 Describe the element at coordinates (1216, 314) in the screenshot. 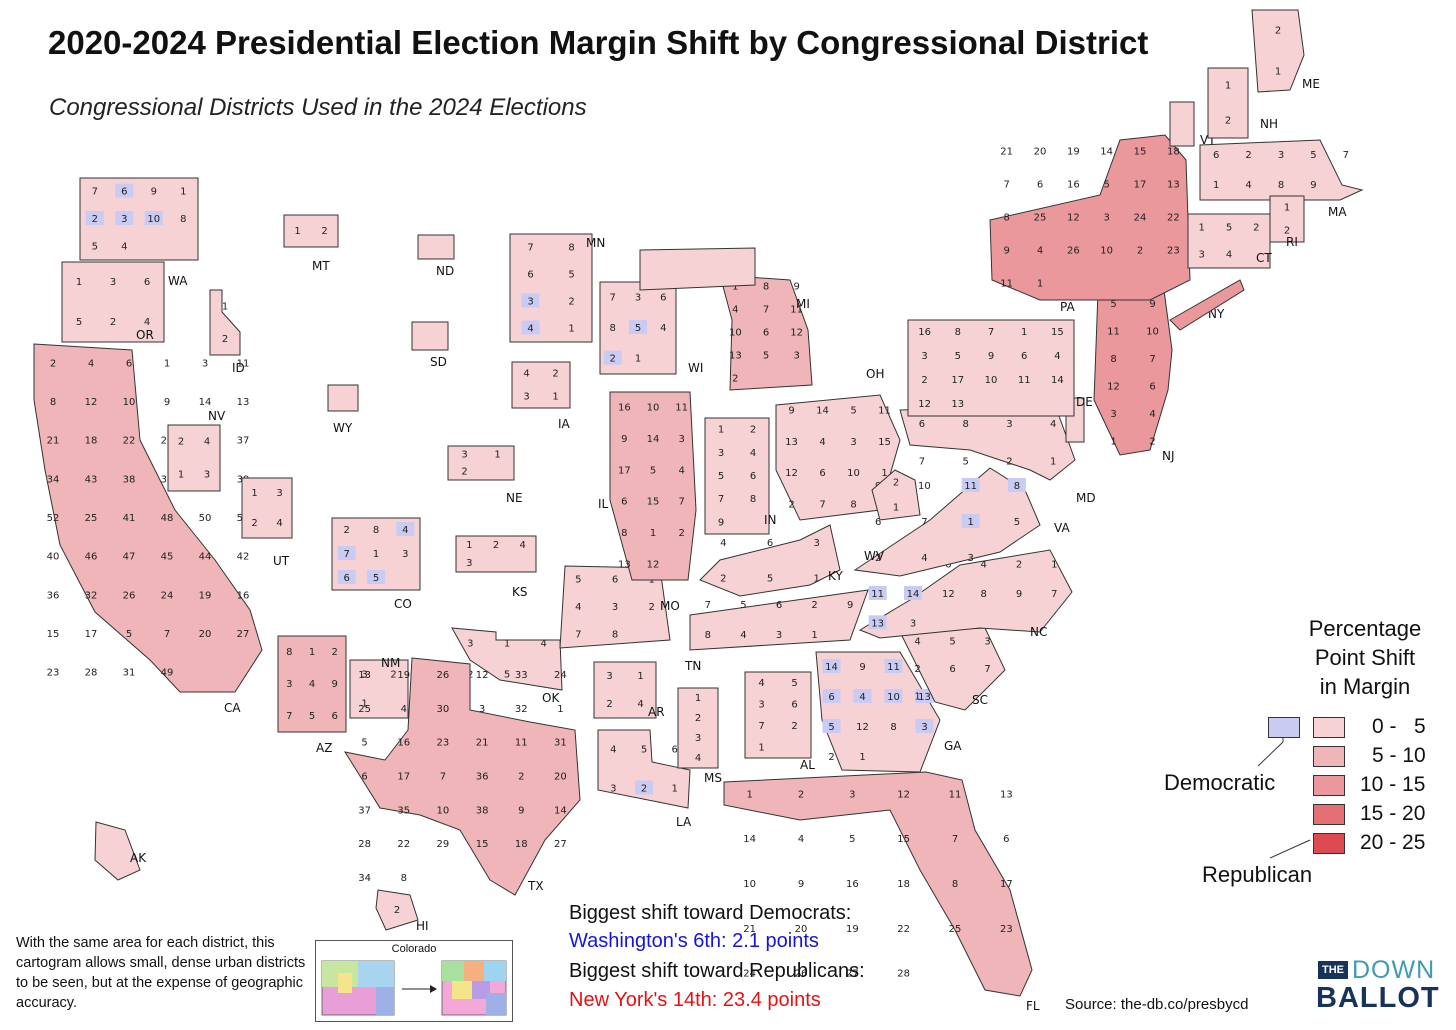

I see `state-abbr-label: NY` at that location.